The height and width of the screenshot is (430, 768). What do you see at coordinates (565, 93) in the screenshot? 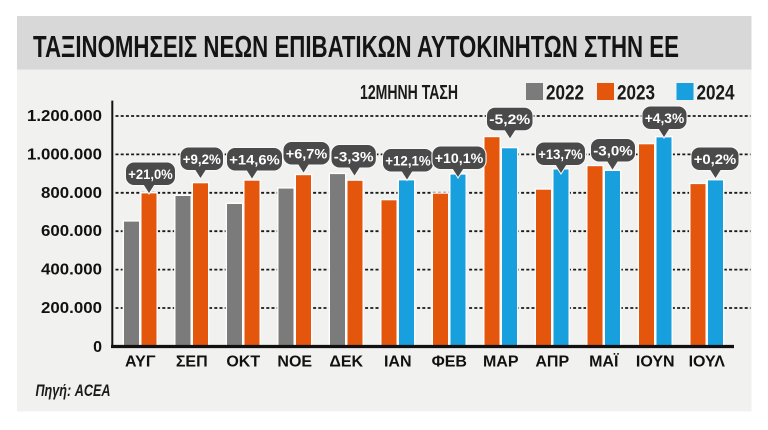
I see `svg-text: 2022` at bounding box center [565, 93].